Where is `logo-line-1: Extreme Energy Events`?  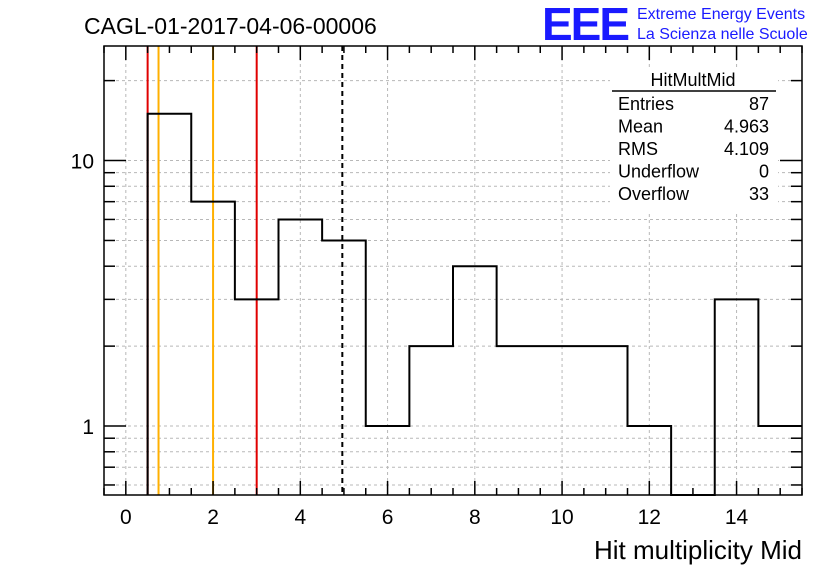 logo-line-1: Extreme Energy Events is located at coordinates (721, 14).